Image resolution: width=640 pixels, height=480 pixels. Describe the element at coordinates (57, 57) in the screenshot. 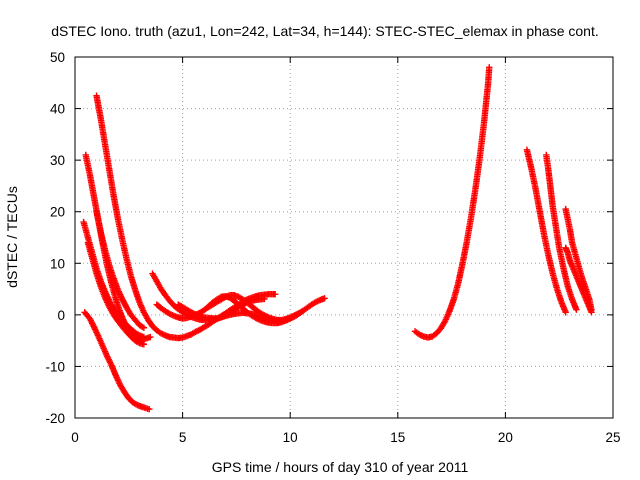

I see `y-tick-label: 50` at that location.